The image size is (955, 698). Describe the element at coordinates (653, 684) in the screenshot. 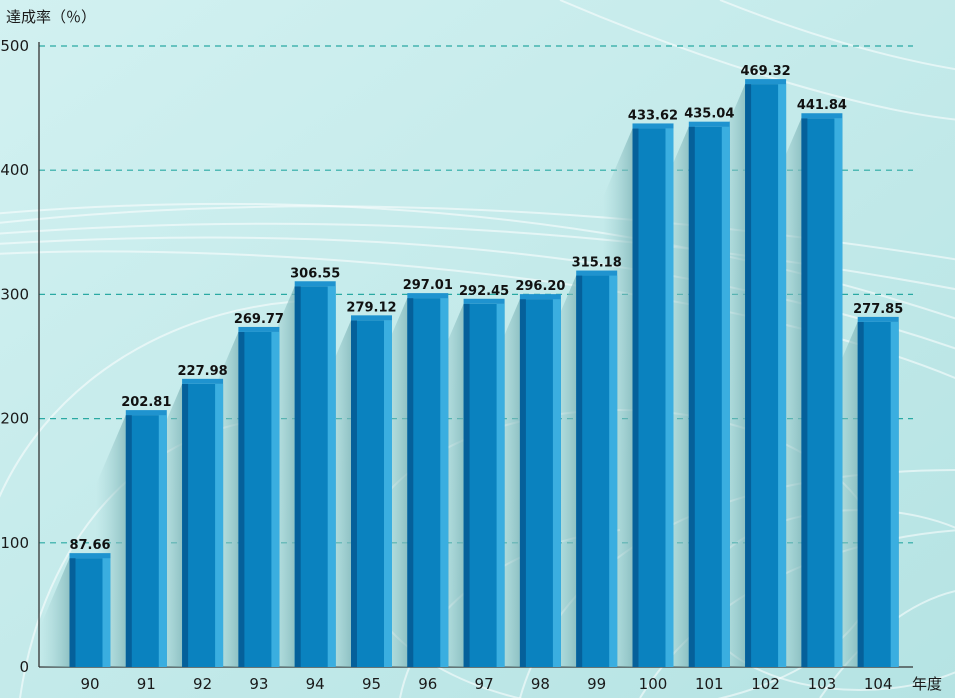

I see `x-tick-label: 100` at that location.